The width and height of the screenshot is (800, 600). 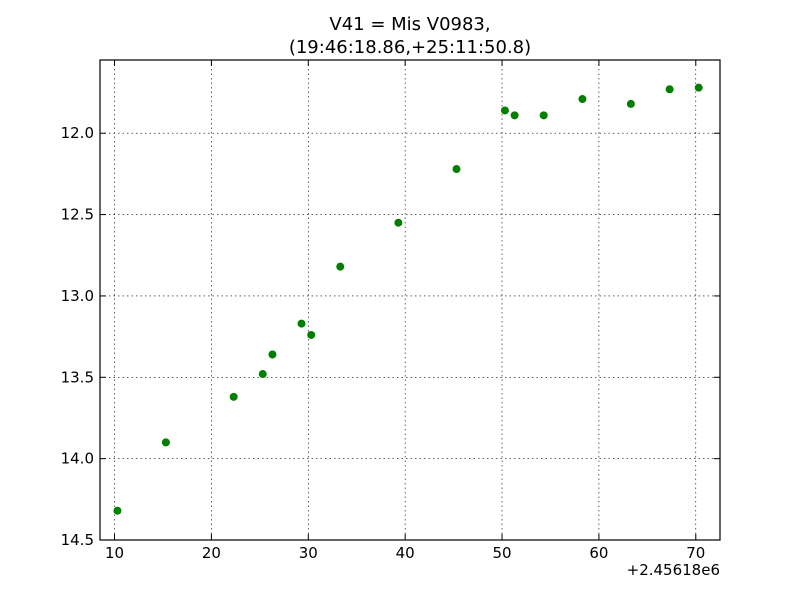 I want to click on y-tick-label: 14.0, so click(x=77, y=459).